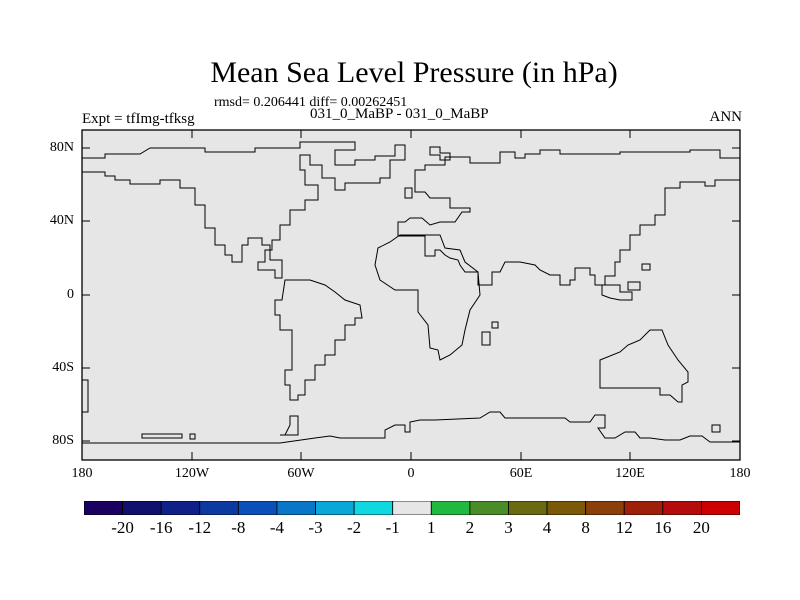 This screenshot has width=800, height=600. I want to click on coastline-nz, so click(716, 428).